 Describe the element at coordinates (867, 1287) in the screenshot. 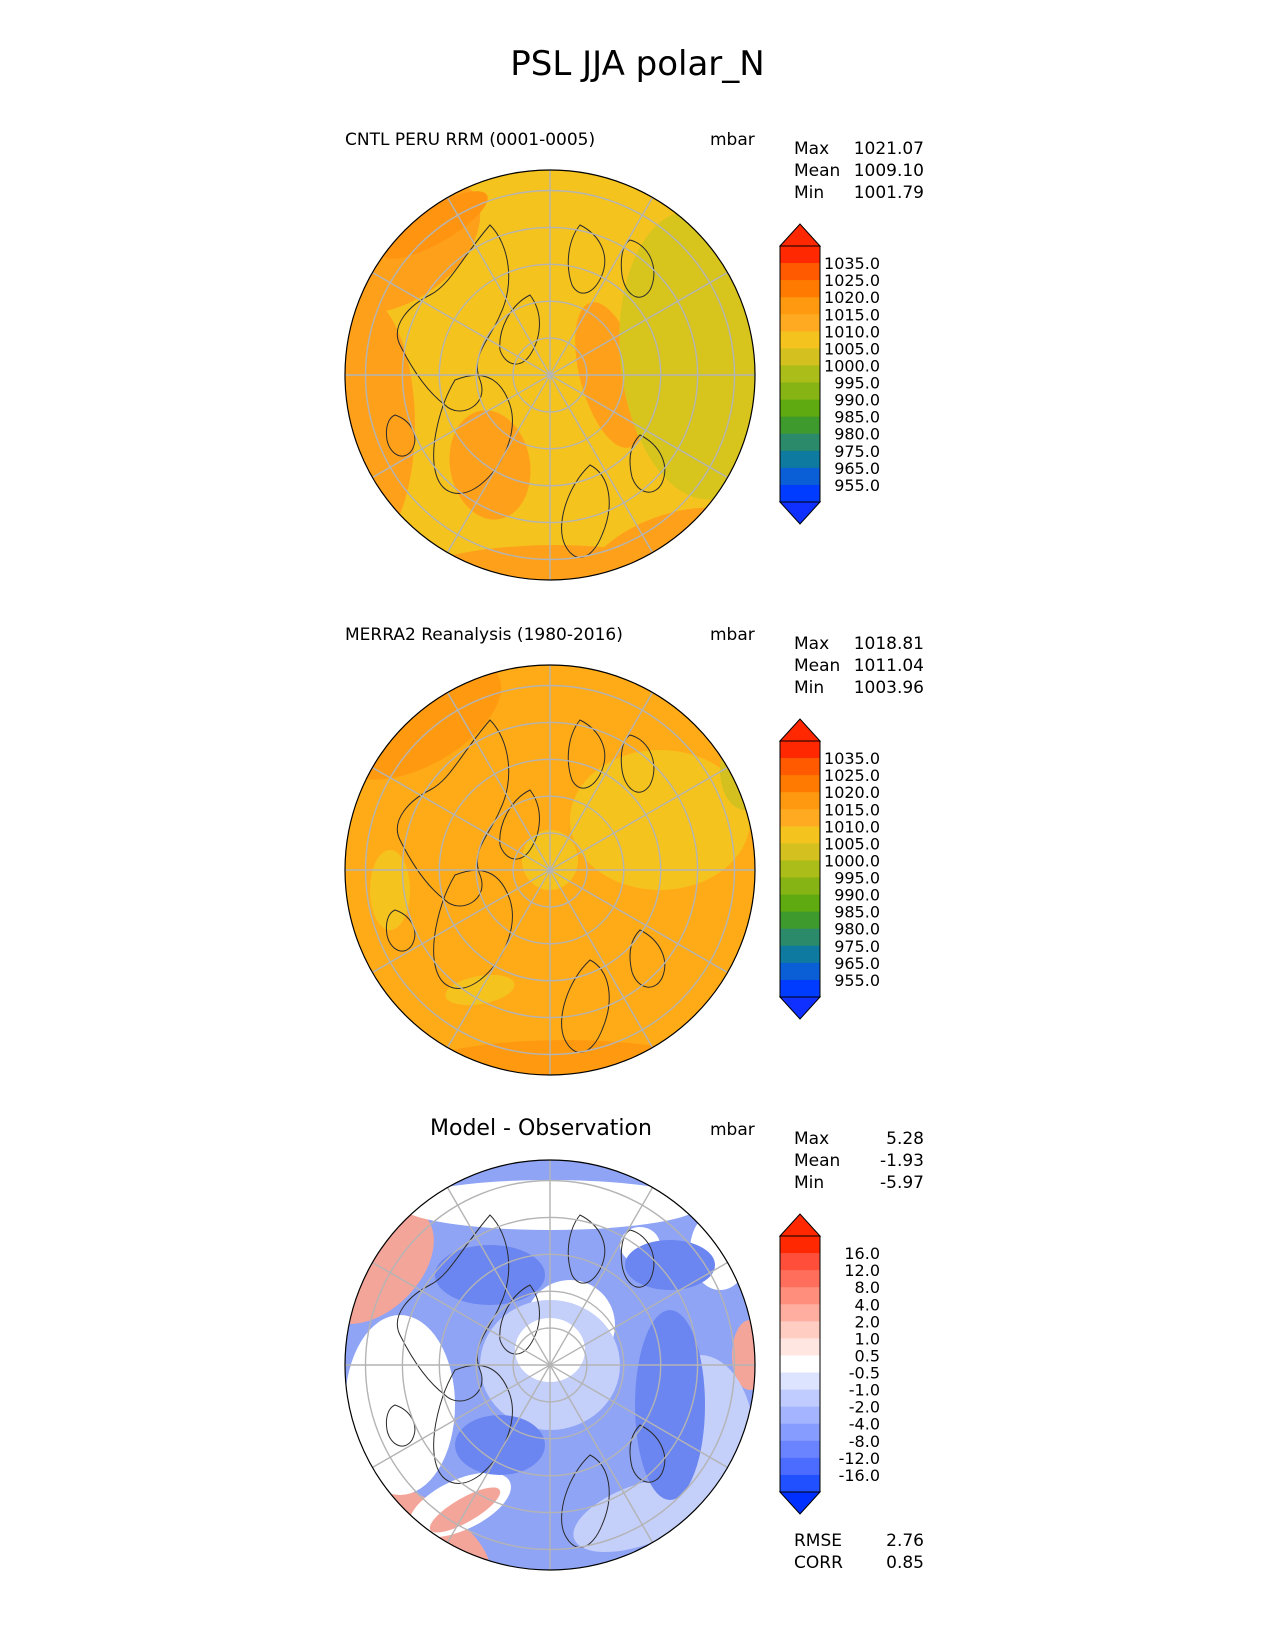

I see `colorbar-tick-label: 8.0` at that location.